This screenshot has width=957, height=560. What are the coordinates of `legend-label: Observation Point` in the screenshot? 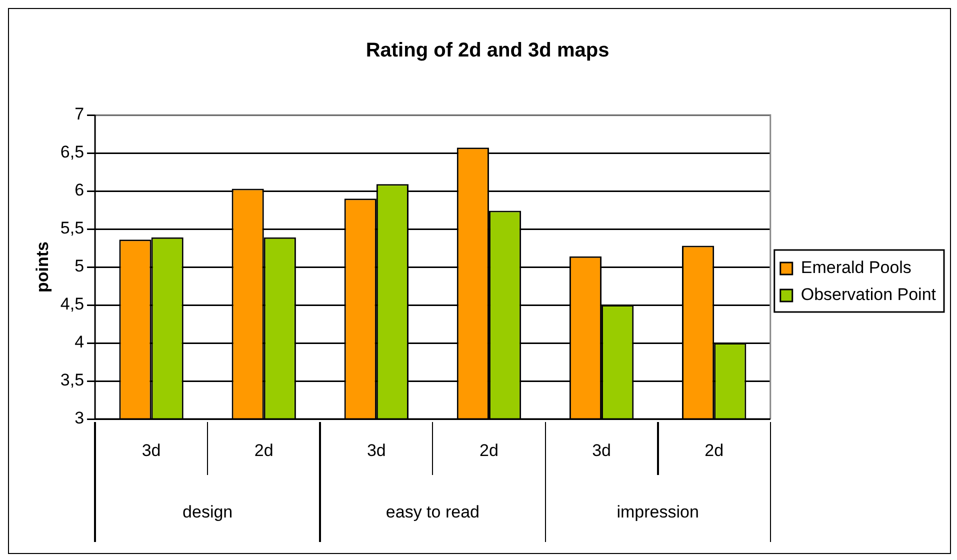 It's located at (868, 294).